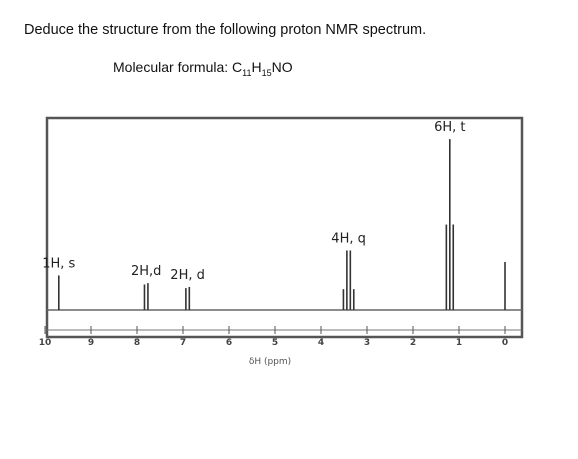 The width and height of the screenshot is (578, 459). Describe the element at coordinates (237, 67) in the screenshot. I see `formula-c: C` at that location.